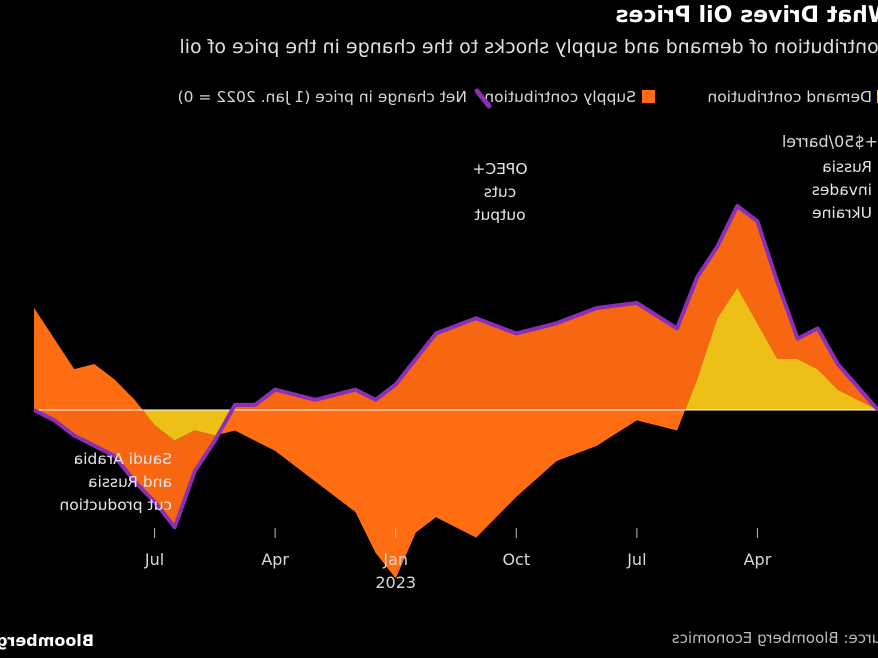 The height and width of the screenshot is (658, 878). Describe the element at coordinates (395, 559) in the screenshot. I see `x-tick-label: Jan` at that location.